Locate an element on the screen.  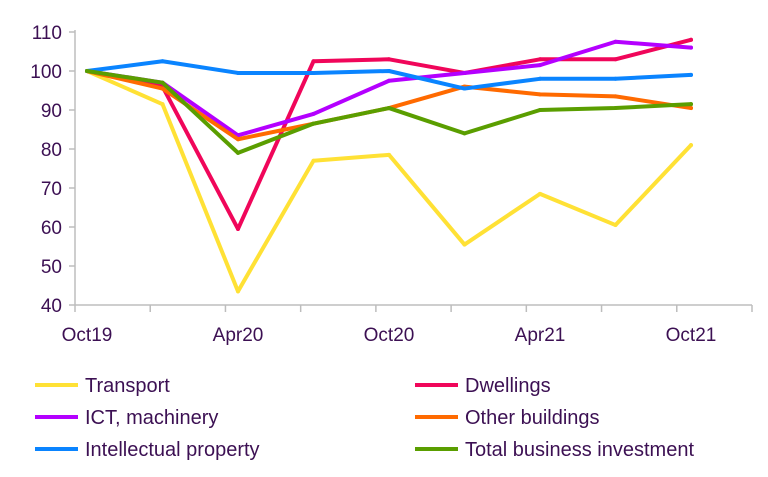
y-tick-label: 40 is located at coordinates (51, 306).